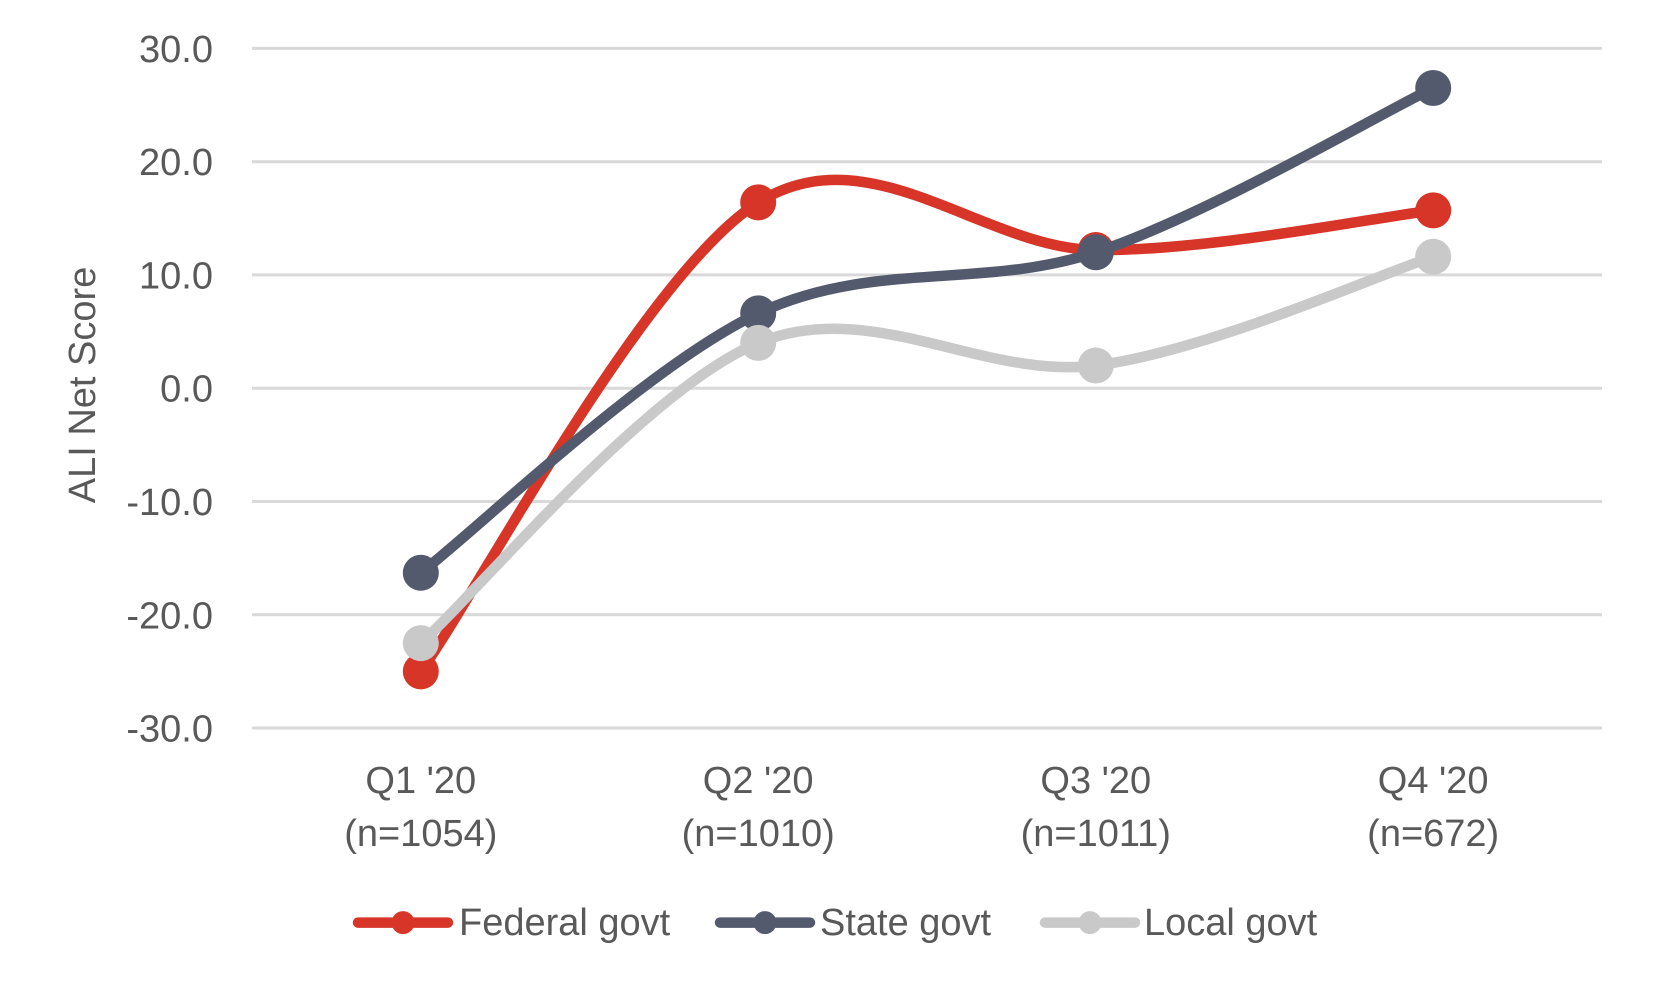 This screenshot has width=1653, height=990. Describe the element at coordinates (169, 616) in the screenshot. I see `svg-text: -20.0` at that location.